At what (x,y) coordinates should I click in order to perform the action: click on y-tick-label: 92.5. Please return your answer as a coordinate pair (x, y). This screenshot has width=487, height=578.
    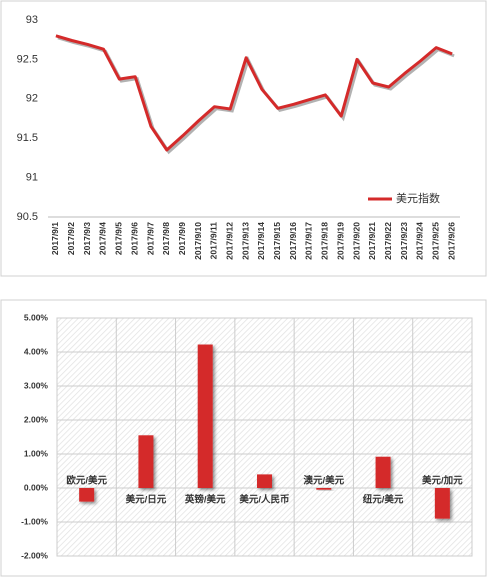
    Looking at the image, I should click on (27, 59).